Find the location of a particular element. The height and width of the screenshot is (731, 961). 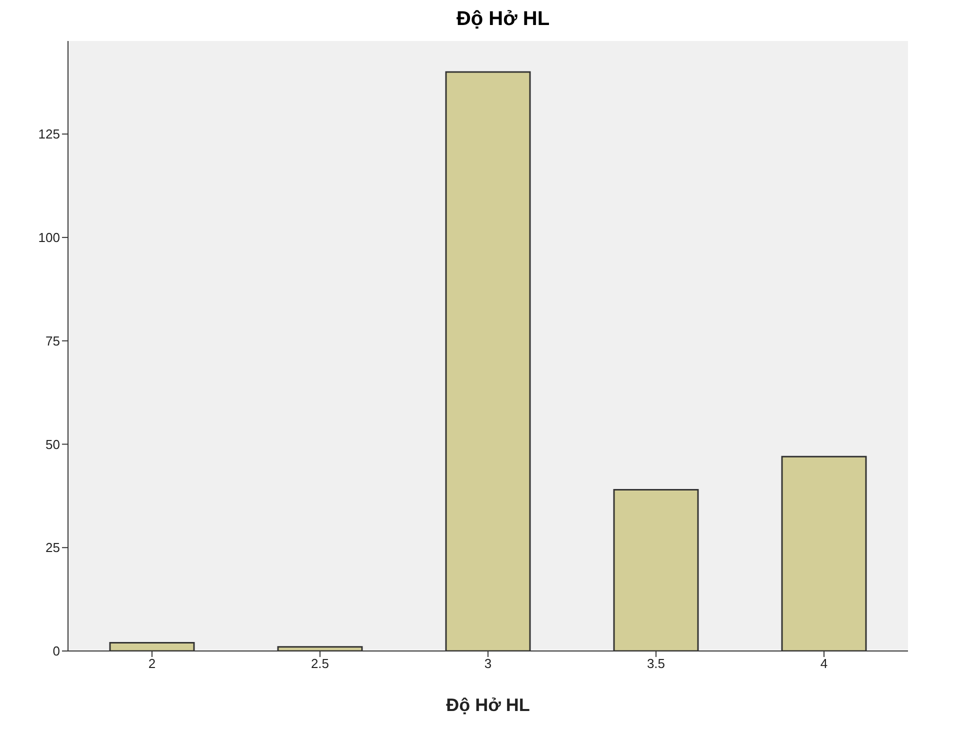

y-tick-label: 25 is located at coordinates (53, 548).